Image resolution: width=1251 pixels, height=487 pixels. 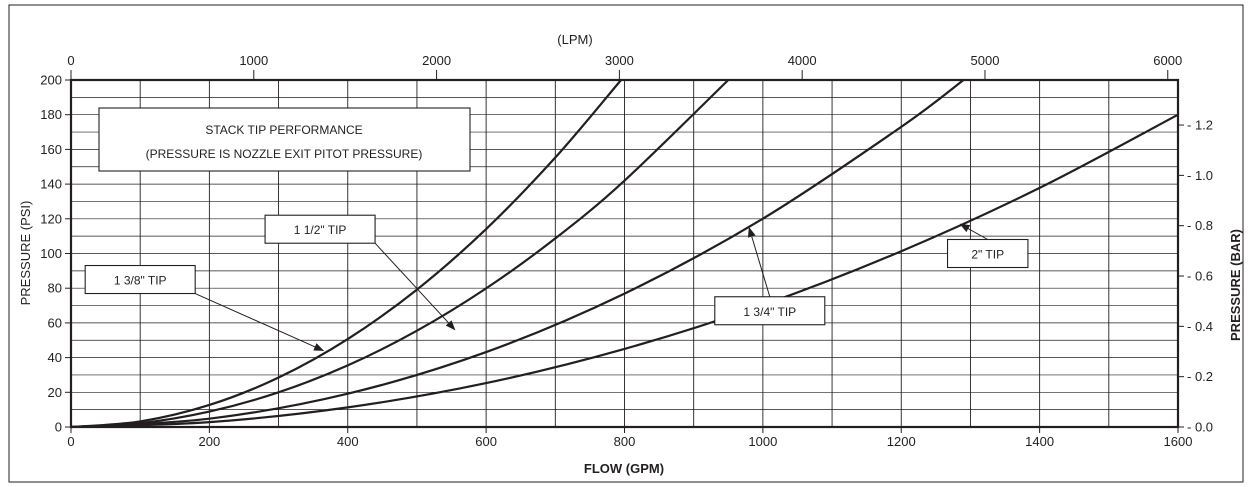 I want to click on top-axis-title: (LPM), so click(x=574, y=39).